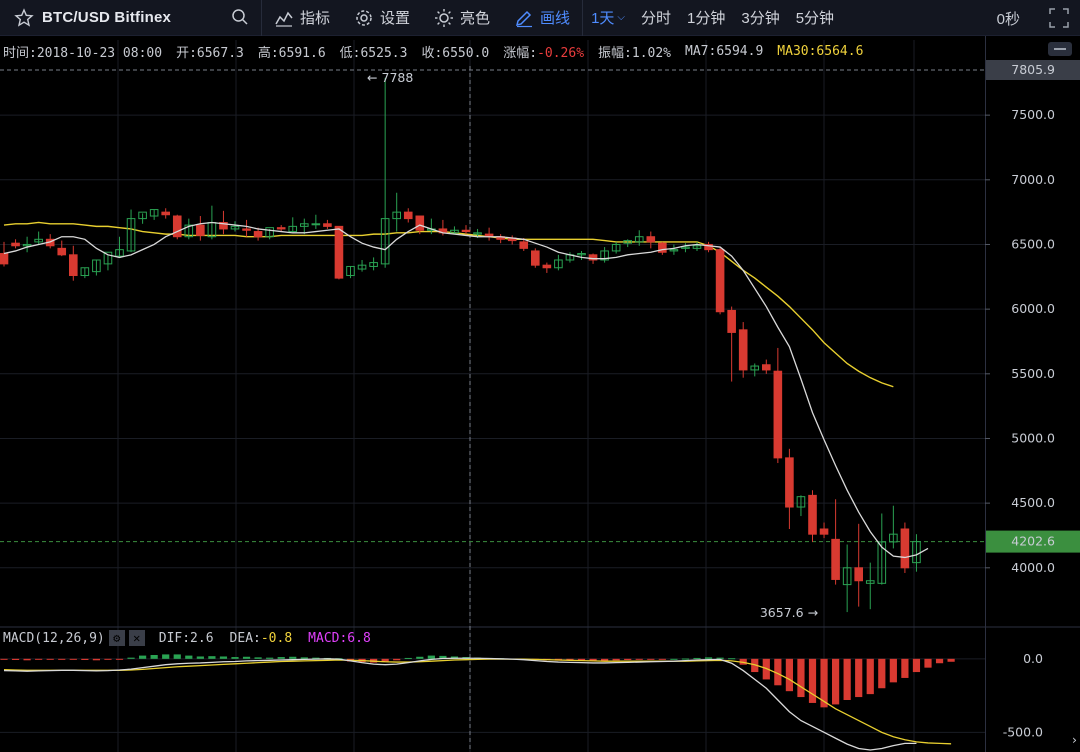  Describe the element at coordinates (635, 53) in the screenshot. I see `info-amplitude: 振幅:1.02%` at that location.